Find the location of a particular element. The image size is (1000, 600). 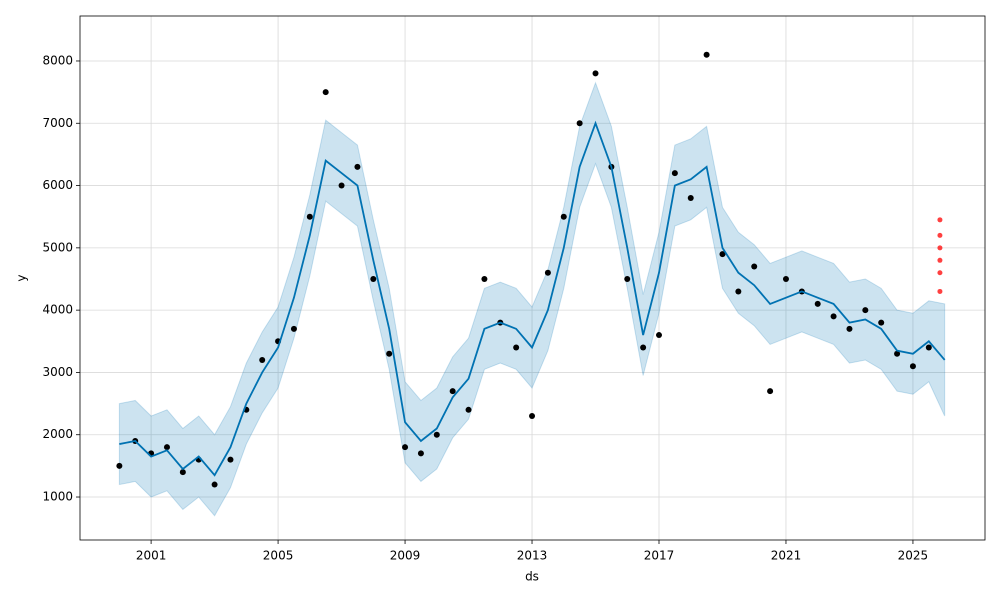

x-tick-label: 2013 is located at coordinates (532, 556).